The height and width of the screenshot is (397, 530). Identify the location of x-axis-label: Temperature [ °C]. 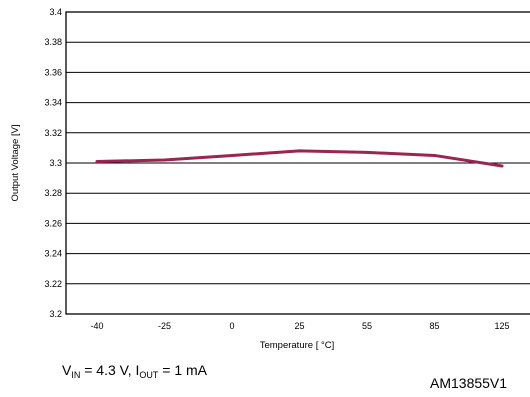
(297, 345).